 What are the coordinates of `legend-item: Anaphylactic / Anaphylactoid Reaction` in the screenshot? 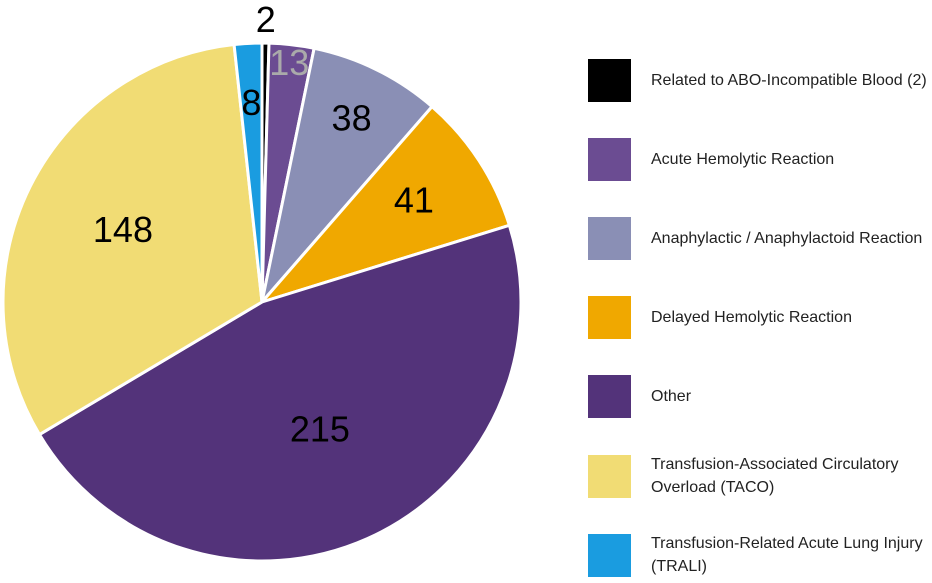 It's located at (758, 238).